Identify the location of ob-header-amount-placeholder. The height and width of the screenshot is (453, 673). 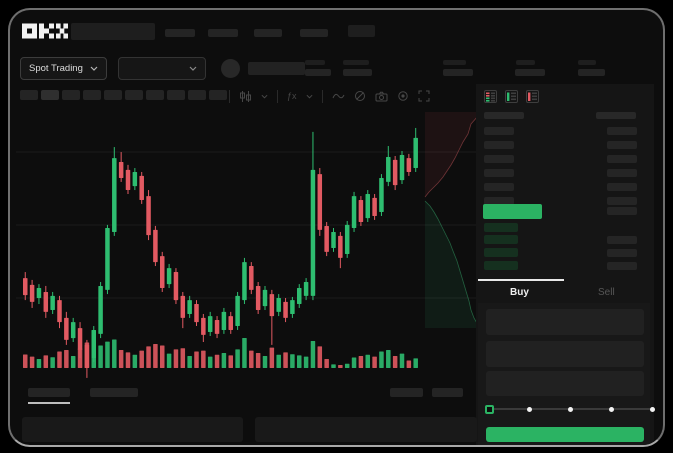
(616, 115).